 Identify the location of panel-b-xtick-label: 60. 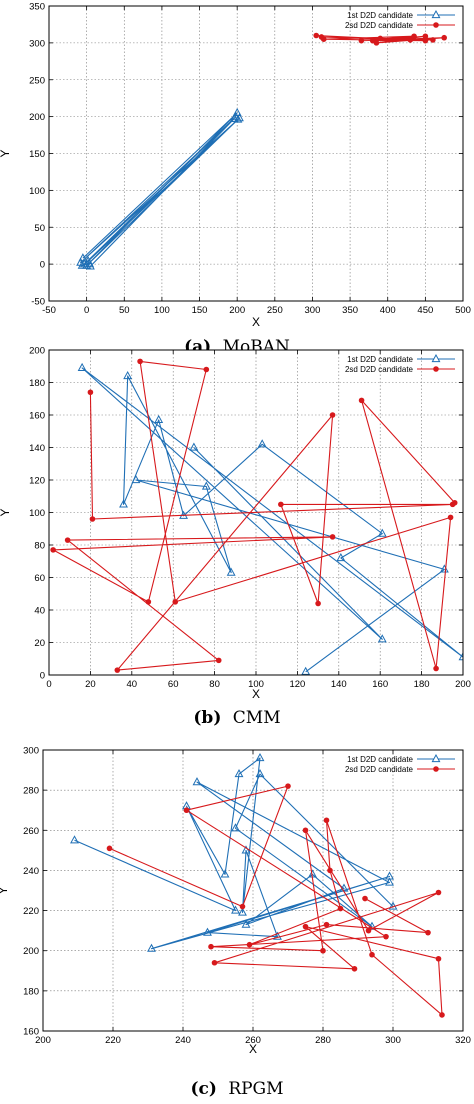
(173, 684).